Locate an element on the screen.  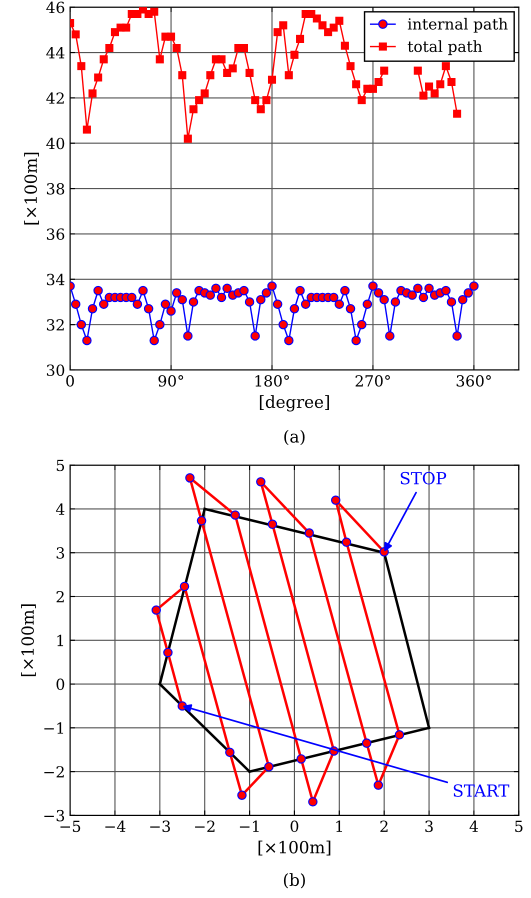
y-tick-label: 40 is located at coordinates (55, 144).